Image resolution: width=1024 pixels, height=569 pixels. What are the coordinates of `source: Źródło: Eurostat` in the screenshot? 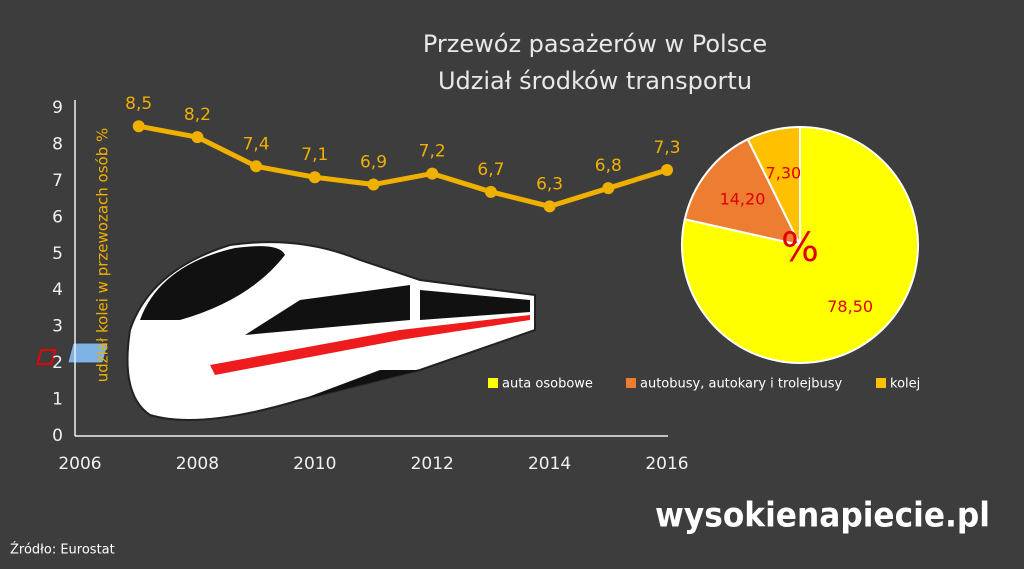 It's located at (62, 550).